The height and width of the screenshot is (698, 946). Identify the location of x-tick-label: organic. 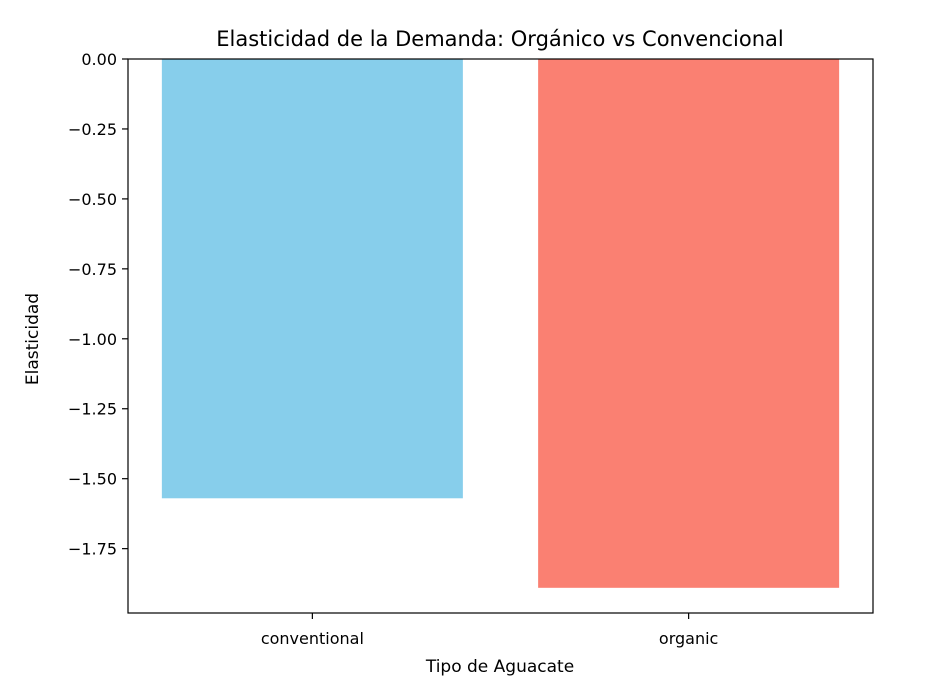
(688, 638).